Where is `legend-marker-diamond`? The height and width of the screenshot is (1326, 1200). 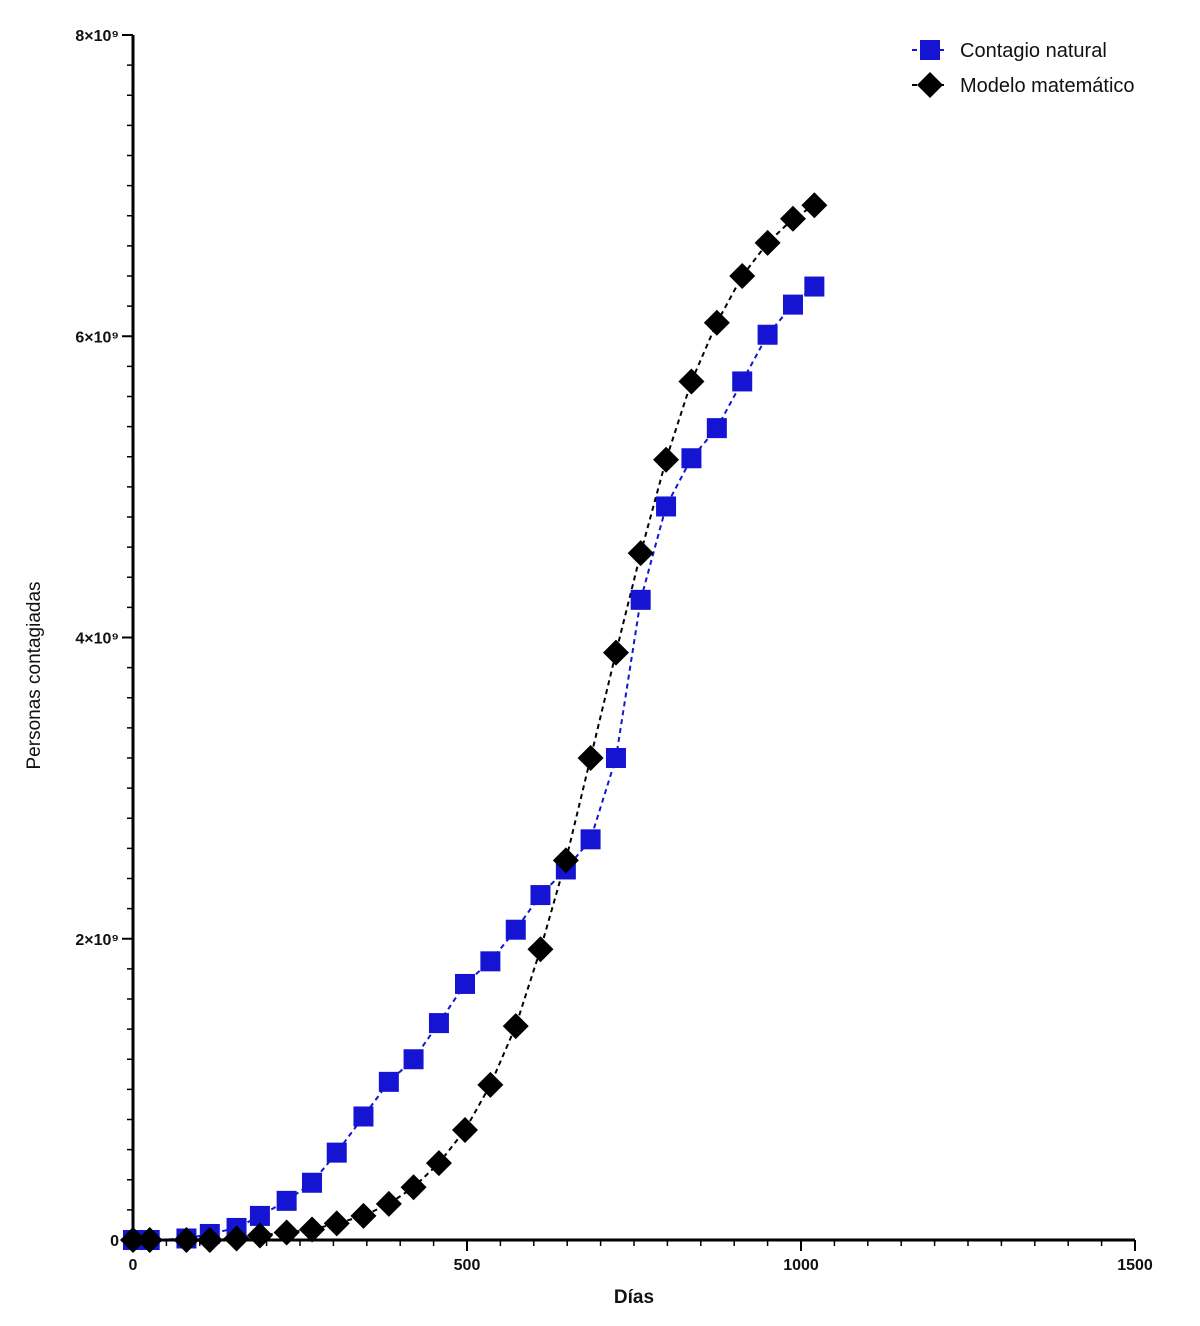 legend-marker-diamond is located at coordinates (930, 85).